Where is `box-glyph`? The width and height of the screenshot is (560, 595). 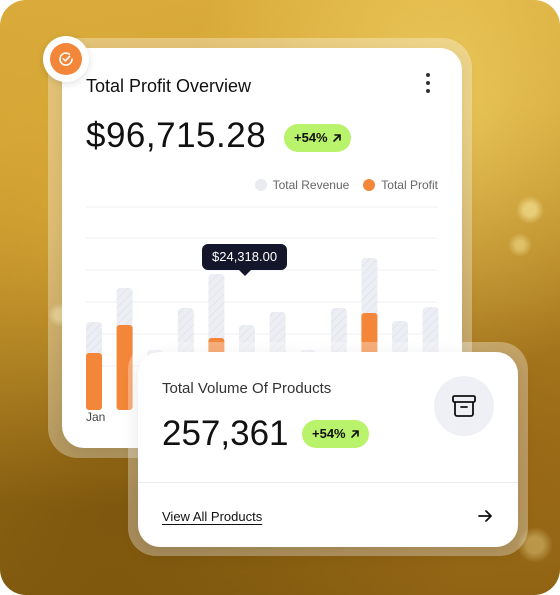
box-glyph is located at coordinates (464, 406).